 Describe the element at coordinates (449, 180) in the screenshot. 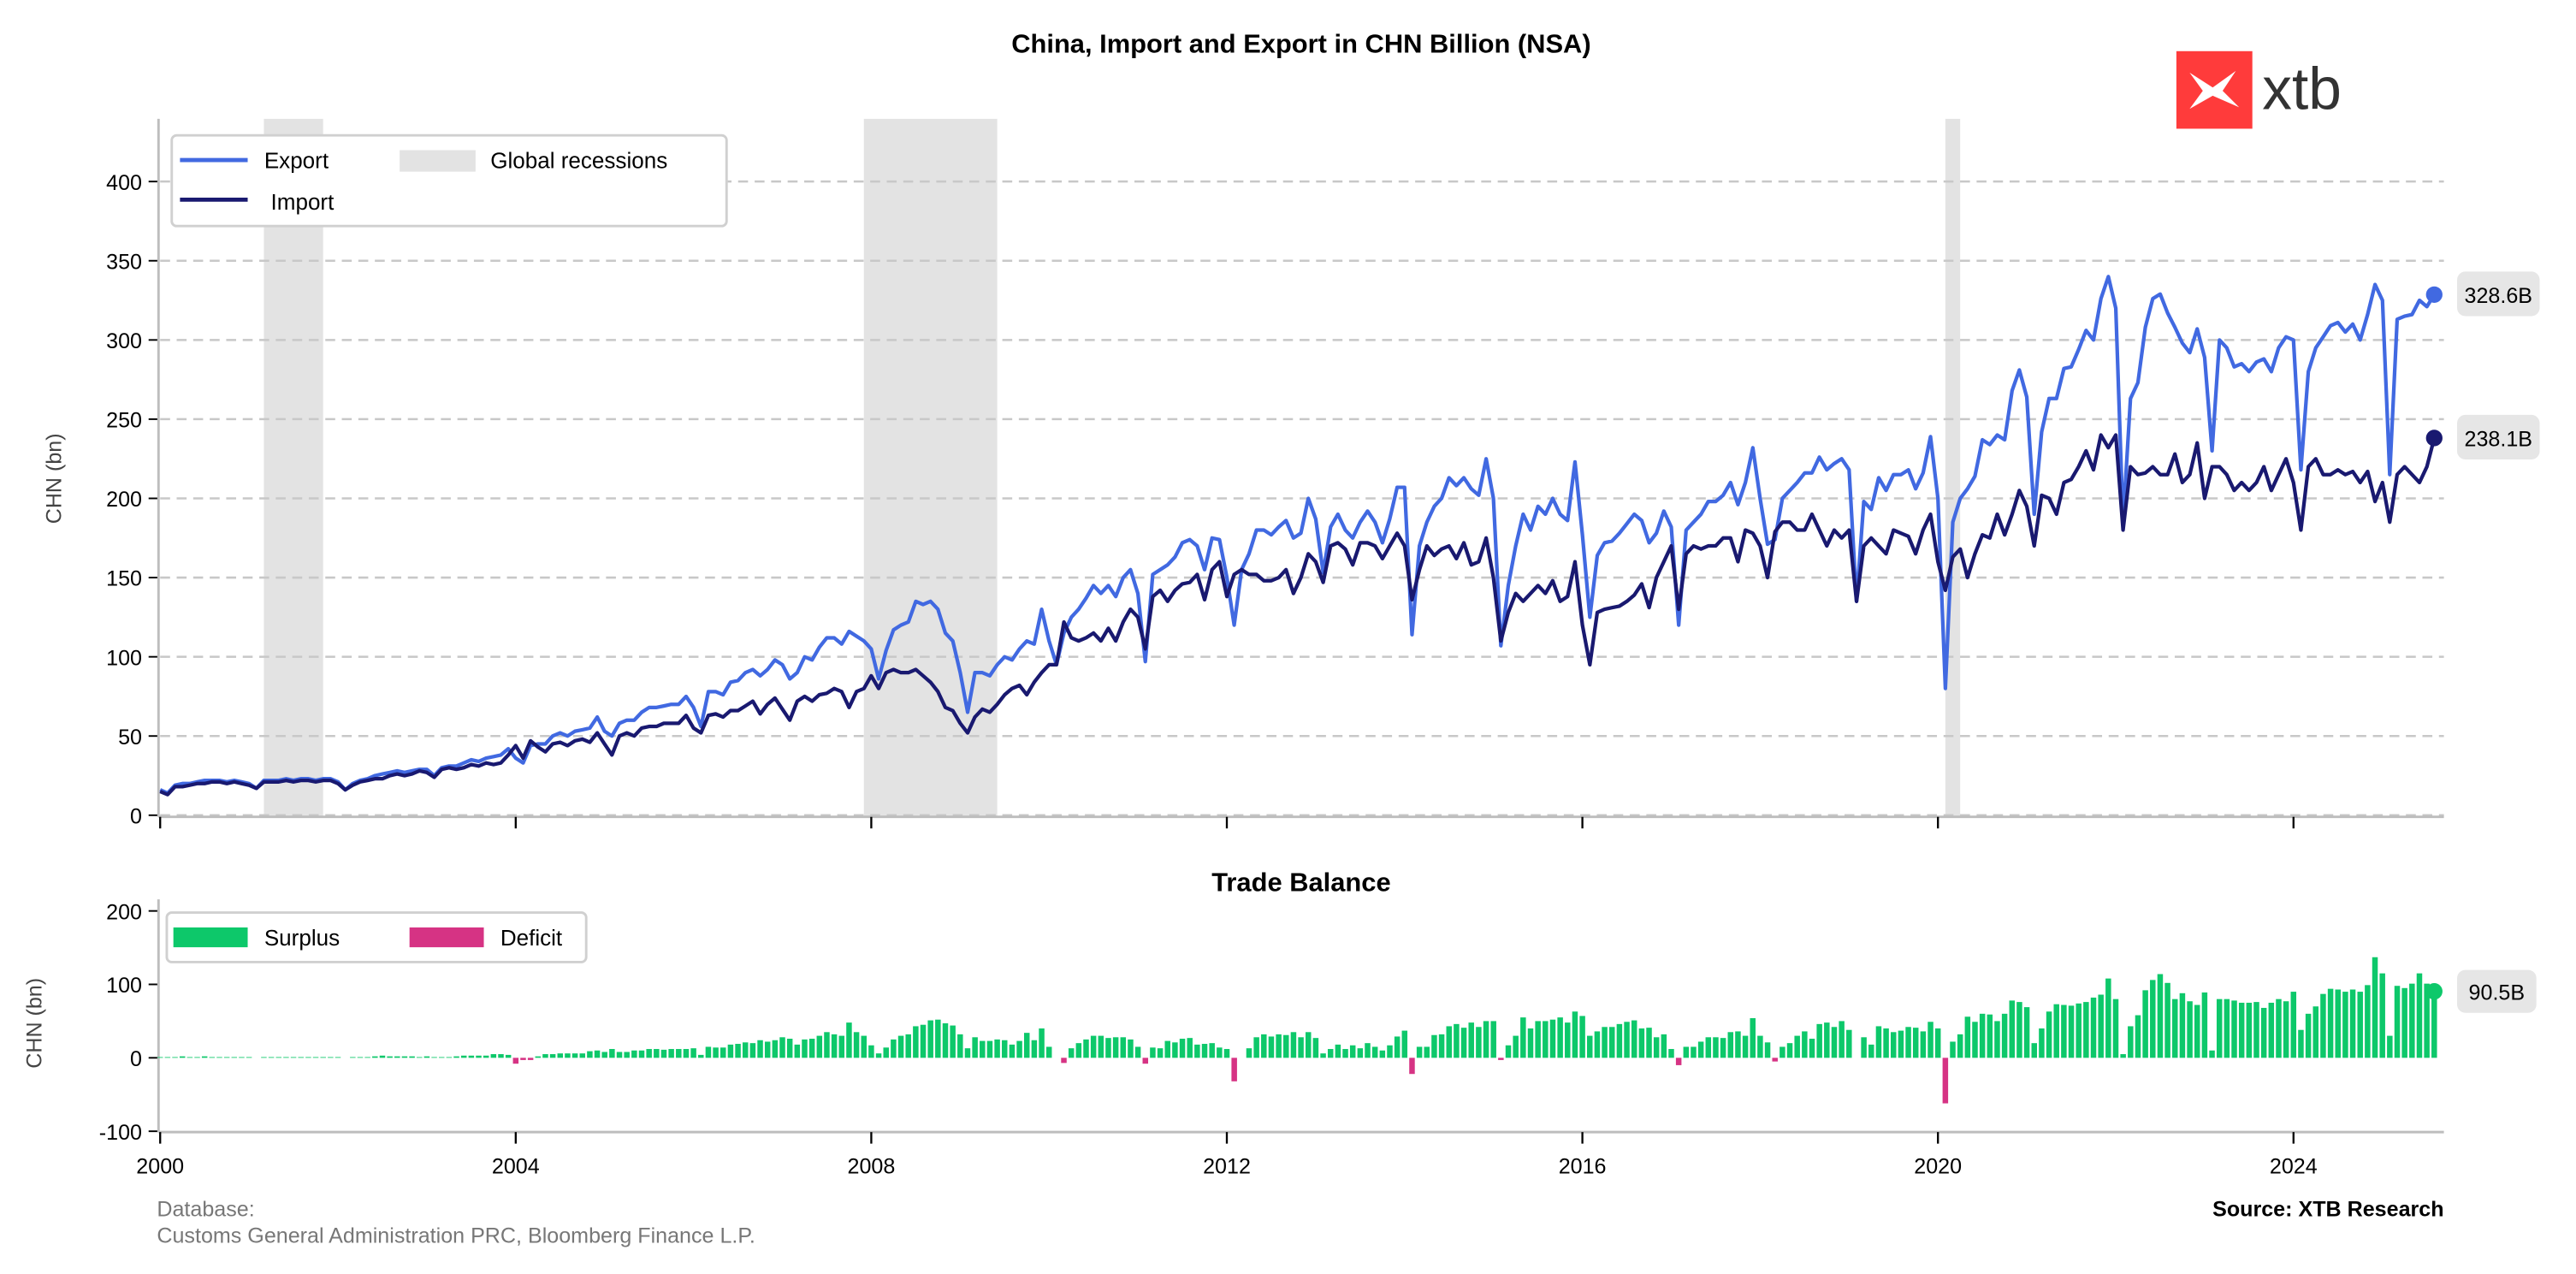

I see `top-legend: Export Import Global recessions` at that location.